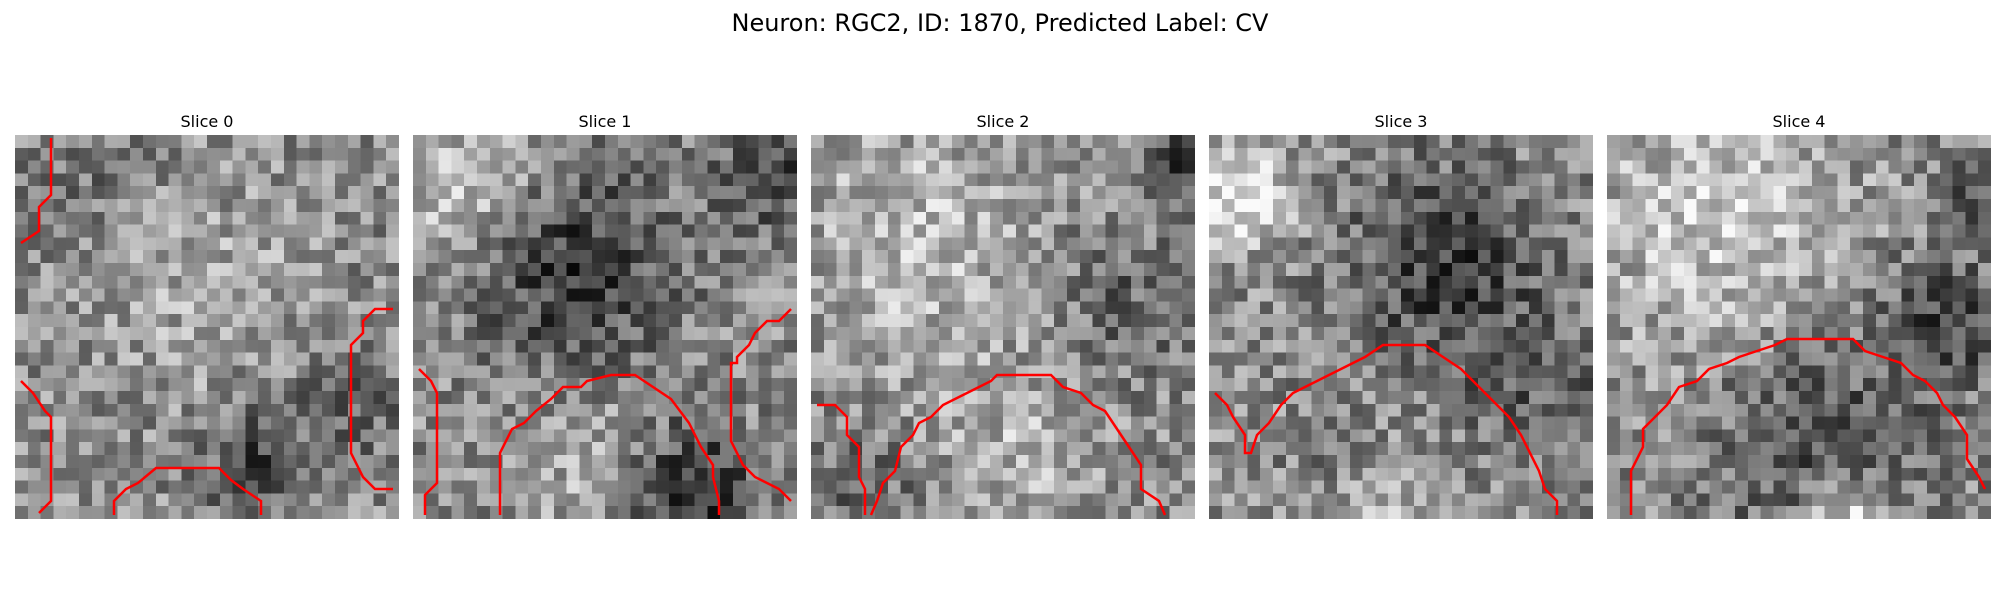 This screenshot has width=2000, height=600. I want to click on slice-title-1: Slice 1, so click(605, 122).